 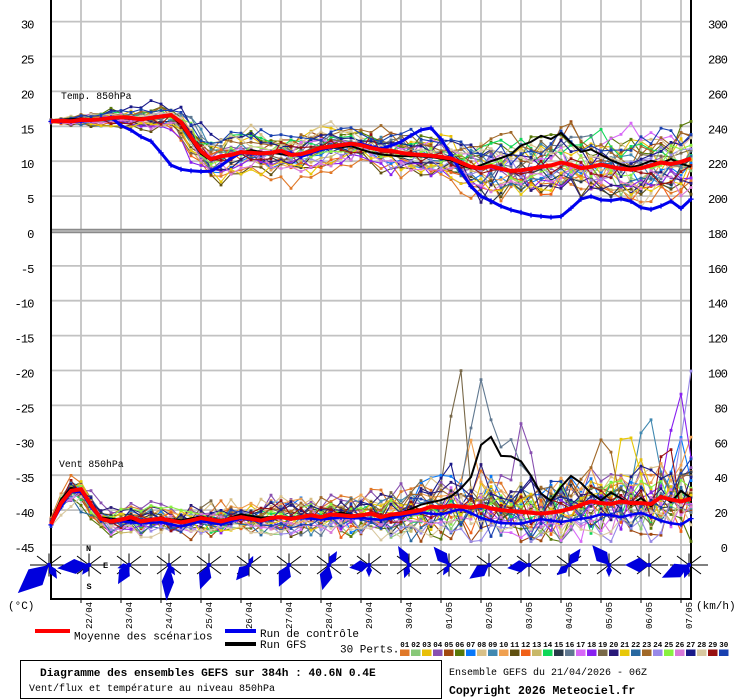 What do you see at coordinates (493, 646) in the screenshot?
I see `svg-text: 09` at bounding box center [493, 646].